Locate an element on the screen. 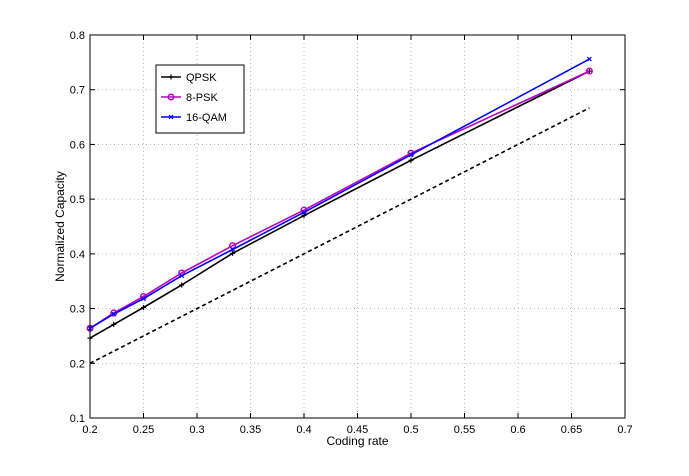 The height and width of the screenshot is (476, 689). x-tick-label: 0.5 is located at coordinates (410, 430).